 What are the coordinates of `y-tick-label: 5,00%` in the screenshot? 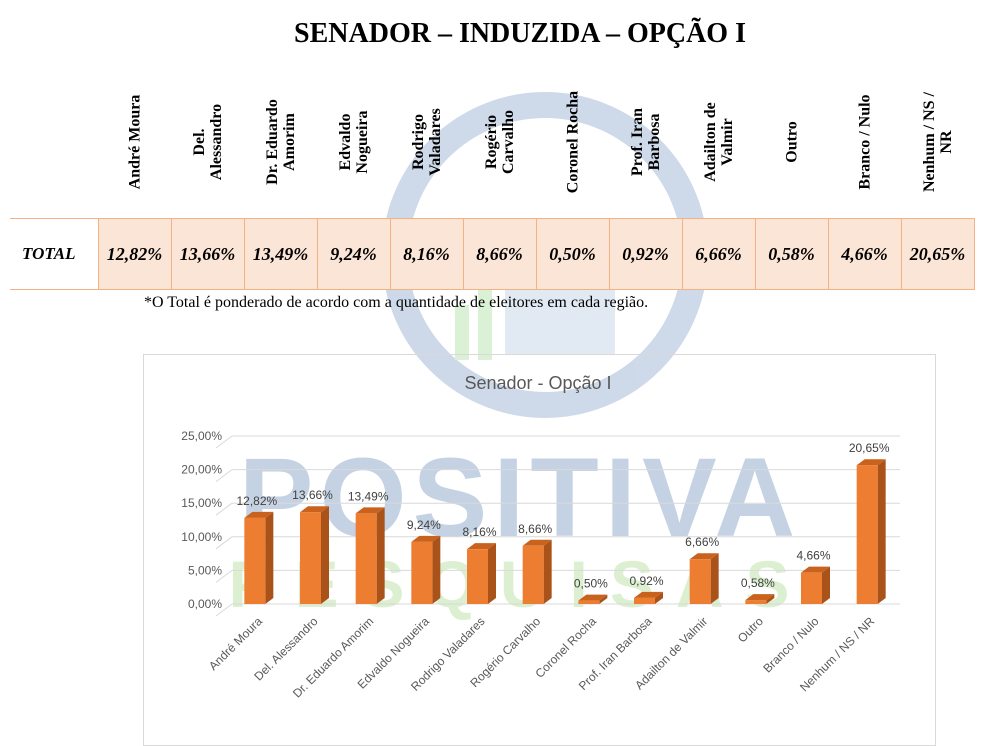 It's located at (205, 570).